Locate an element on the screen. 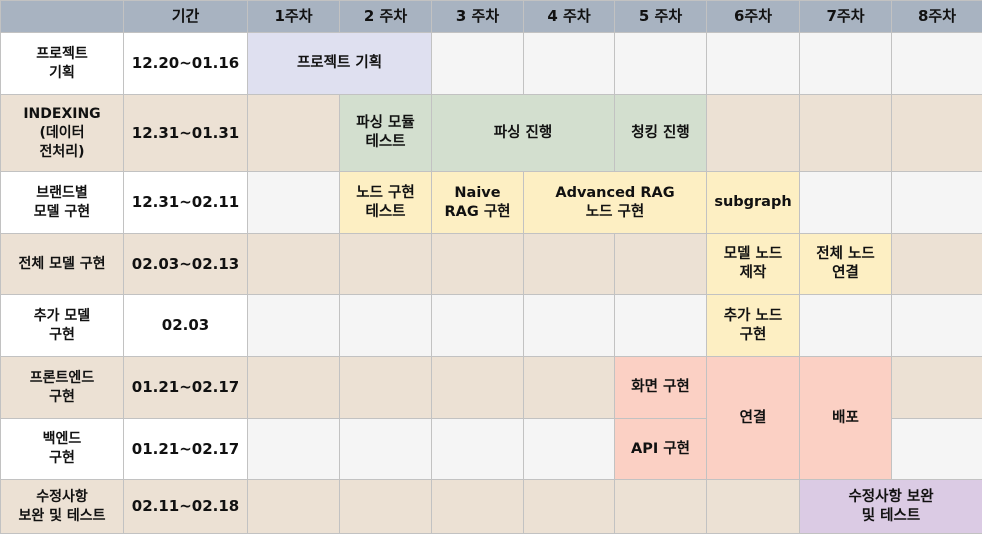 This screenshot has width=982, height=536. header-week-7: 7주차 is located at coordinates (845, 16).